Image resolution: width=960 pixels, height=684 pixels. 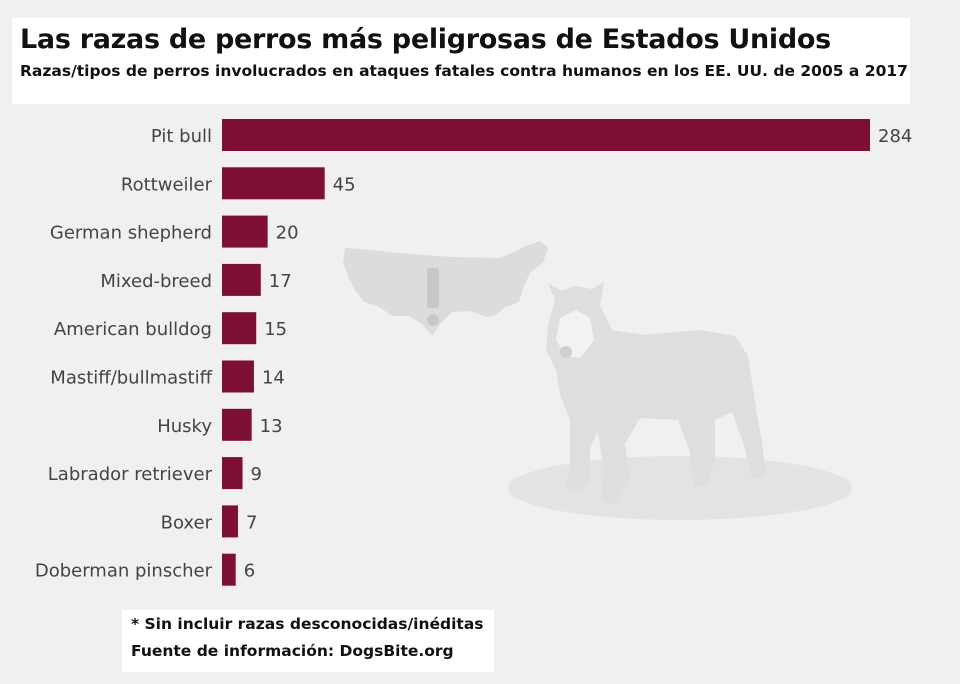 I want to click on value-label: 7, so click(x=251, y=522).